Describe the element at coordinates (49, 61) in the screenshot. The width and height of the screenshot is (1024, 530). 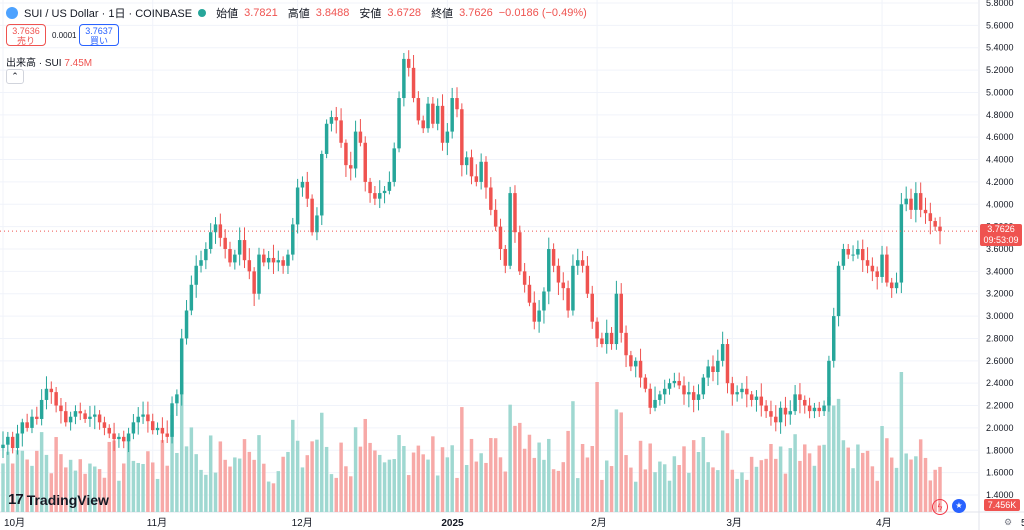
I see `volume-legend: 出来高 · SUI 7.45M` at that location.